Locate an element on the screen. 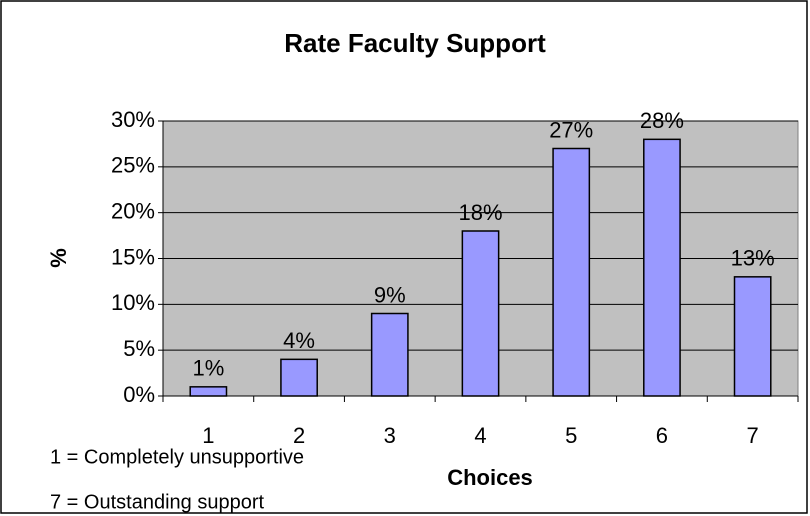 This screenshot has width=810, height=516. y-tick-label: 10% is located at coordinates (133, 302).